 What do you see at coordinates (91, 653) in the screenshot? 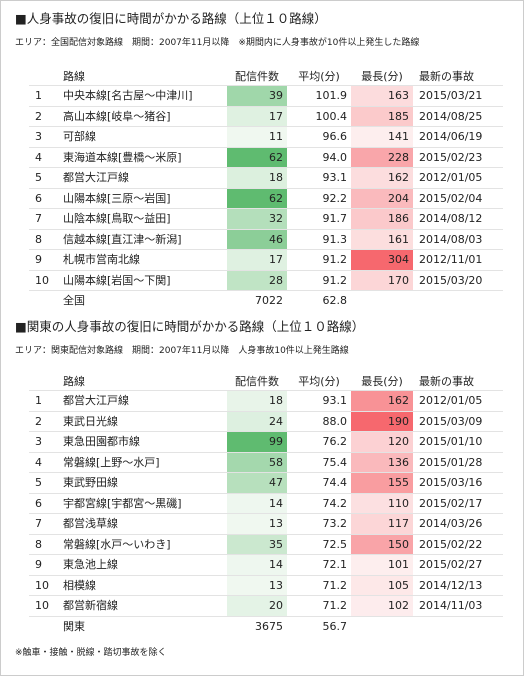
I see `footnote: ※触車・接触・脱線・踏切事故を除く` at bounding box center [91, 653].